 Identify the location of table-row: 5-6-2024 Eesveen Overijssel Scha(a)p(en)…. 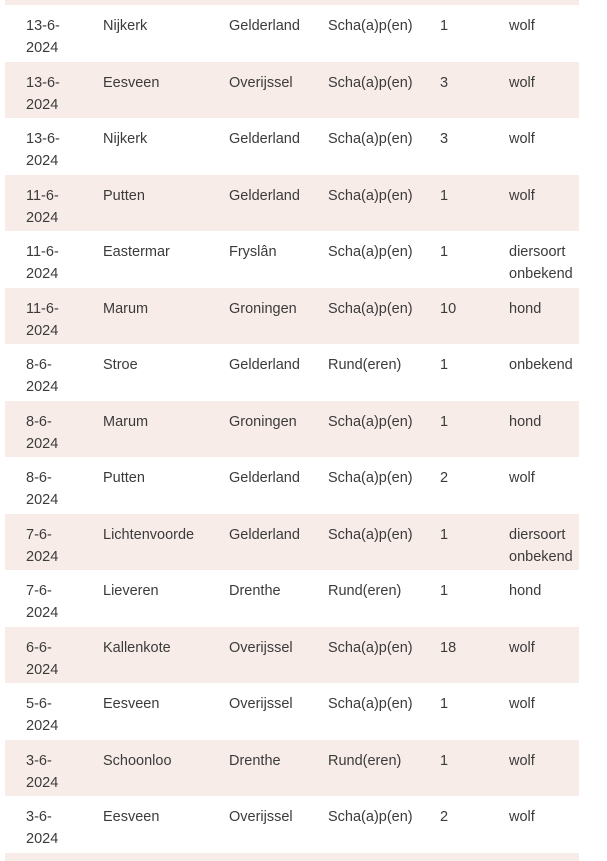
(292, 711).